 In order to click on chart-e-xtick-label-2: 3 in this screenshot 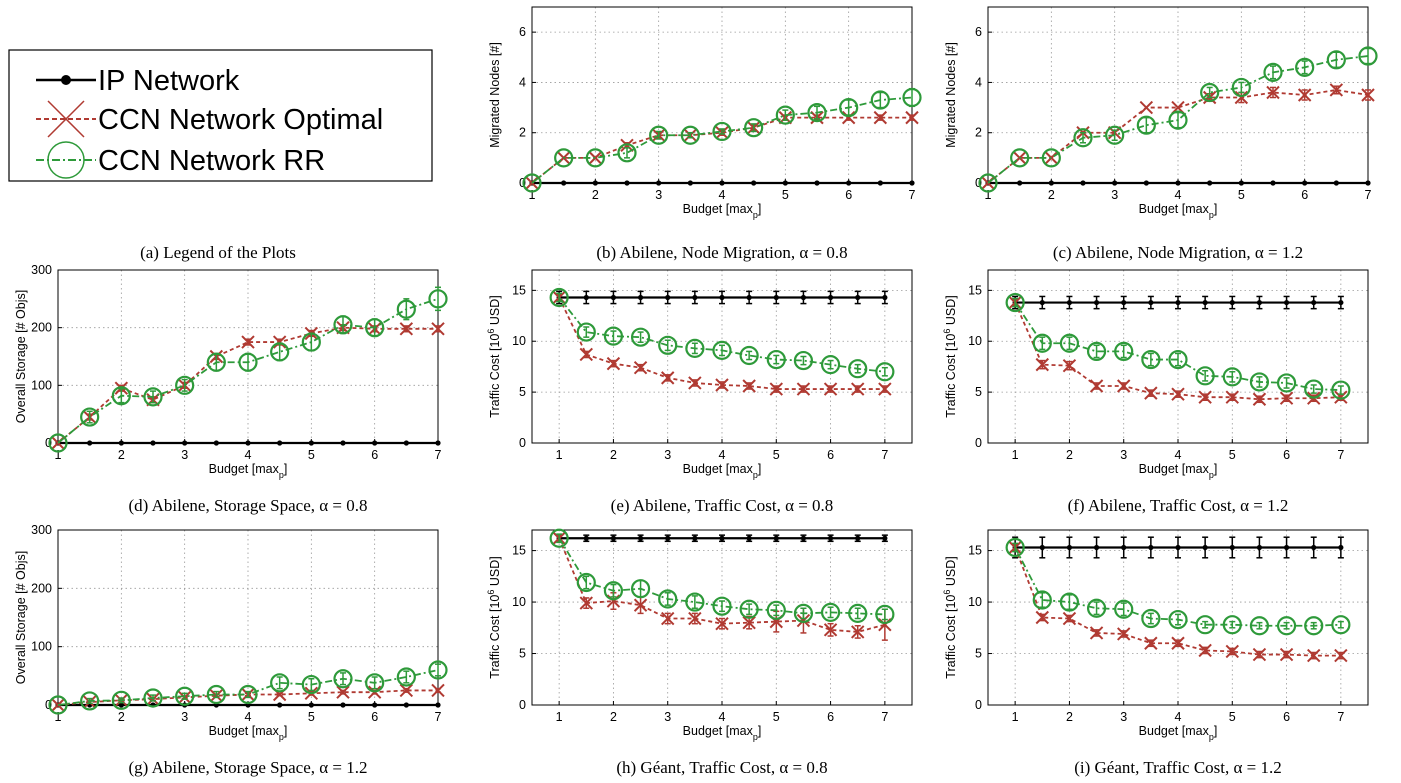, I will do `click(667, 455)`.